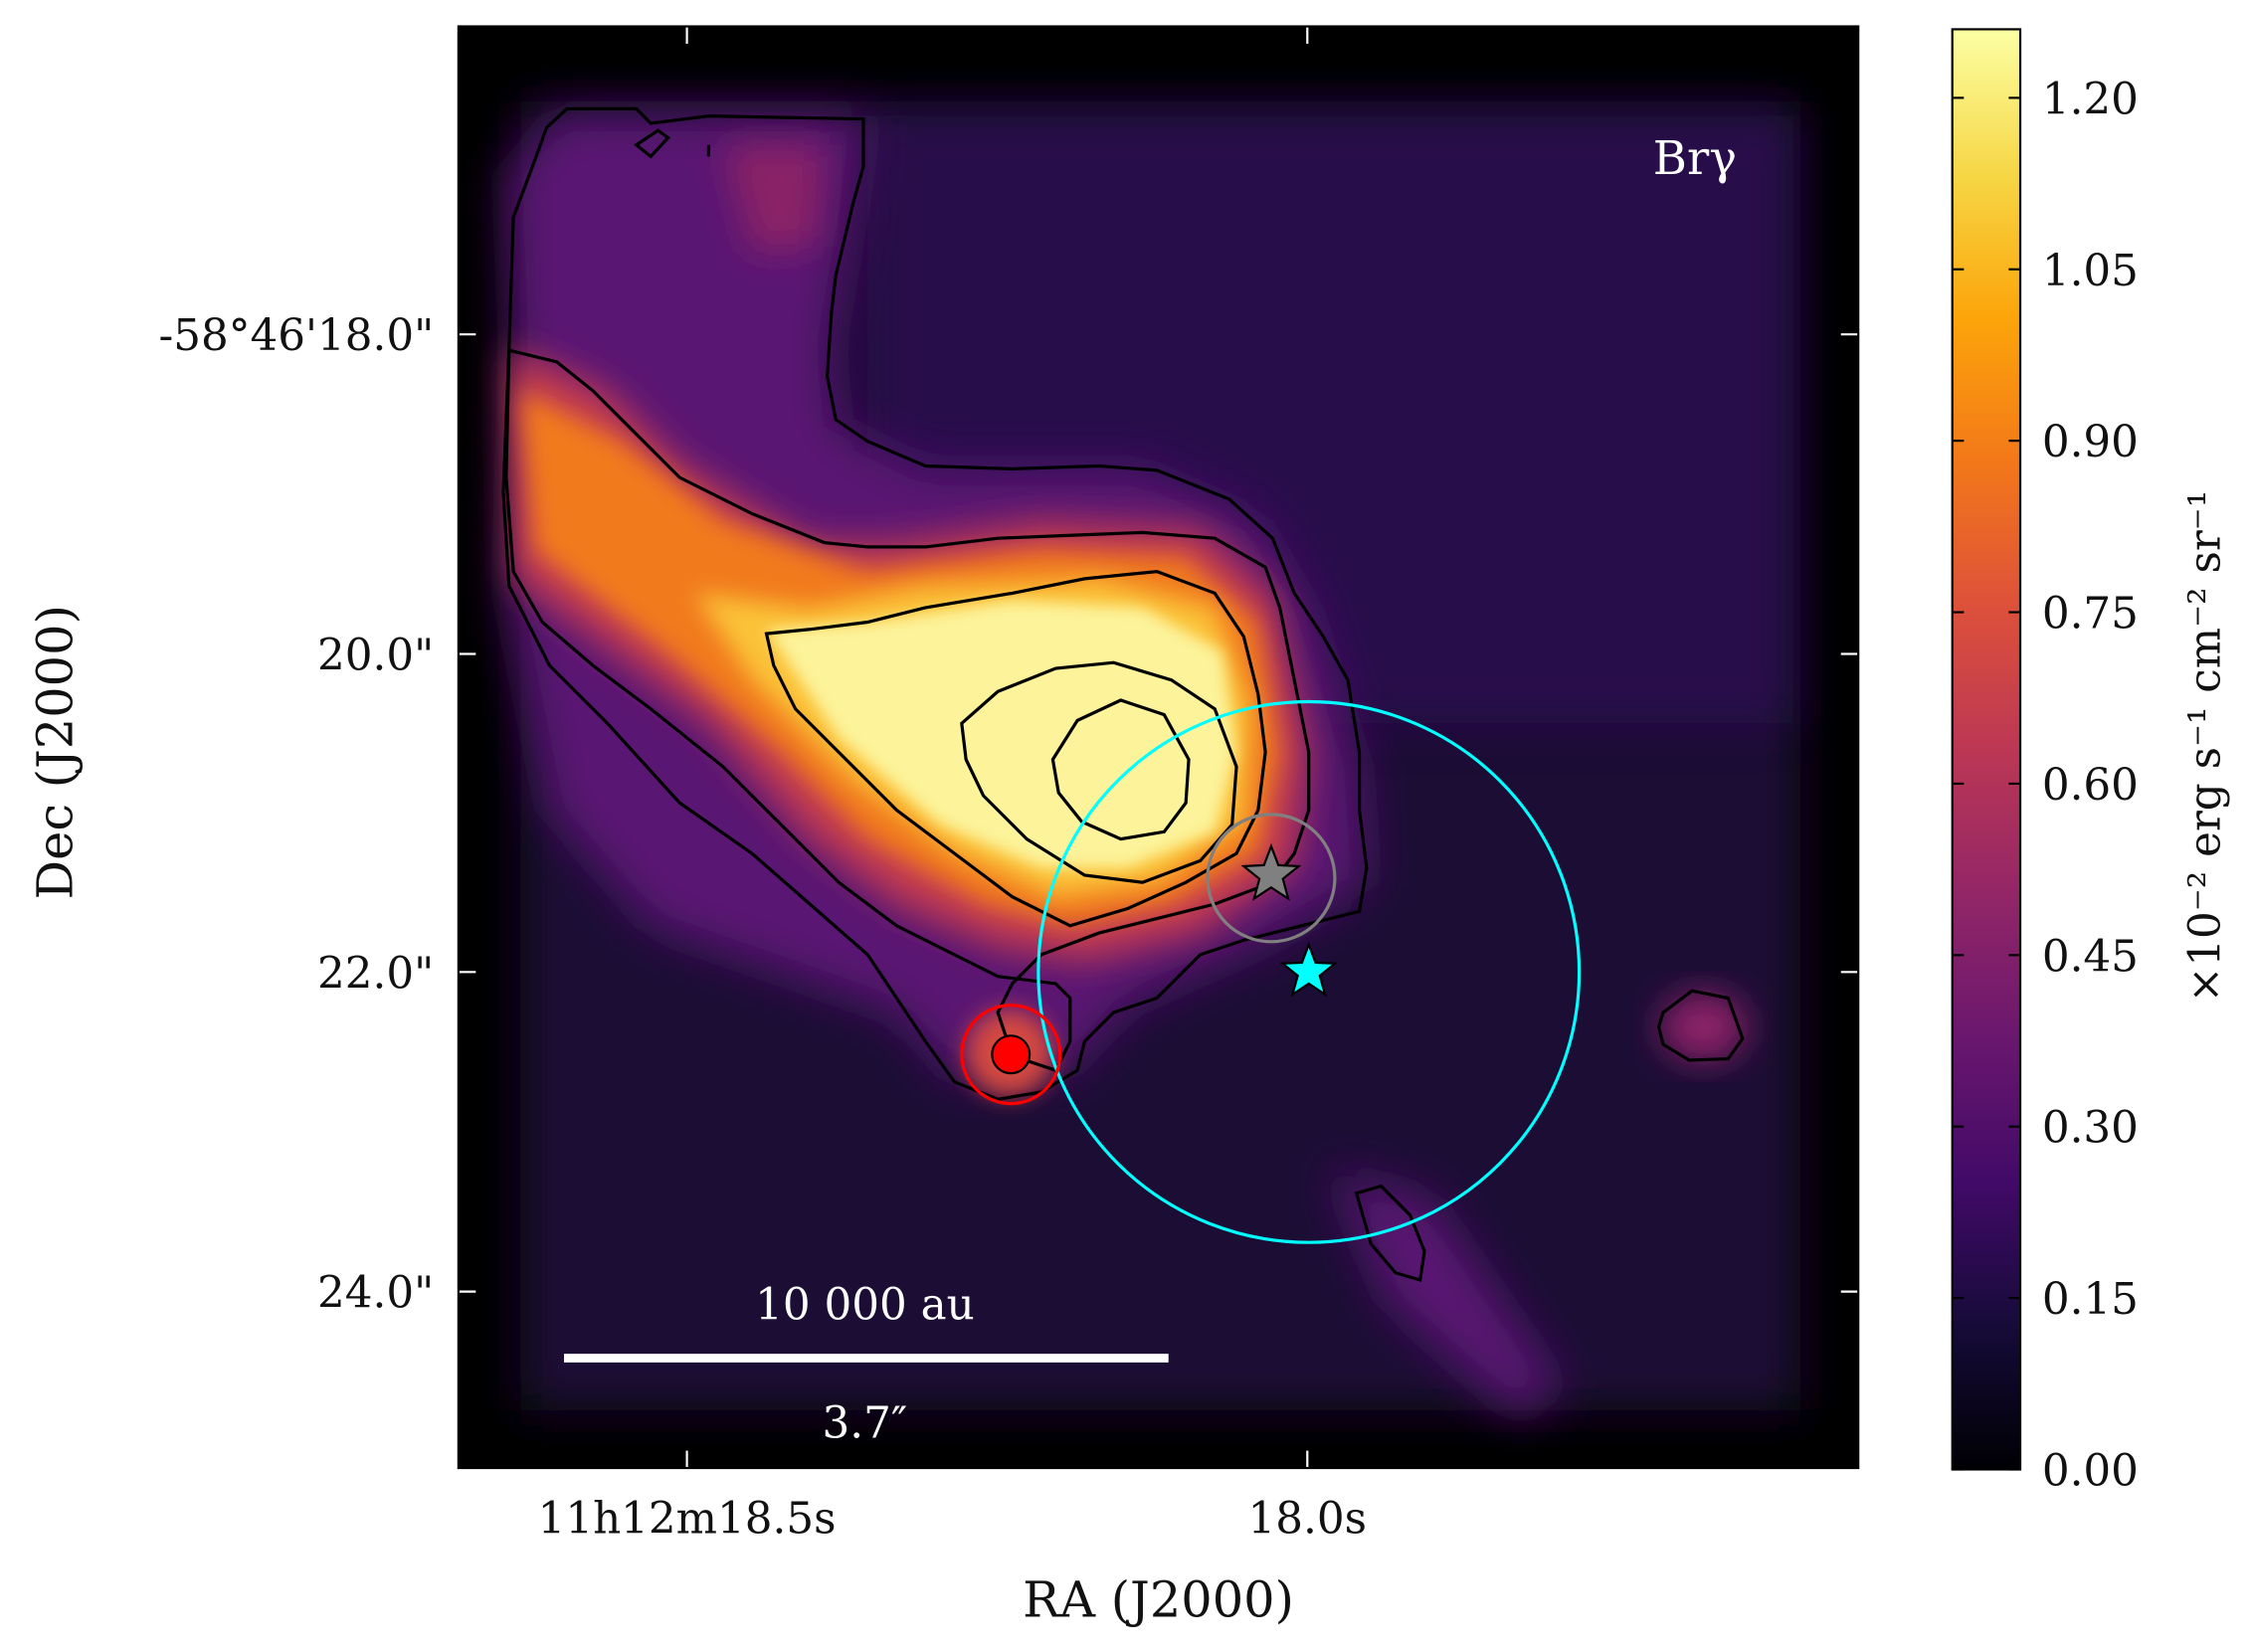 This screenshot has height=1652, width=2256. What do you see at coordinates (2090, 1129) in the screenshot?
I see `colorbar-tick-label: 0.30` at bounding box center [2090, 1129].